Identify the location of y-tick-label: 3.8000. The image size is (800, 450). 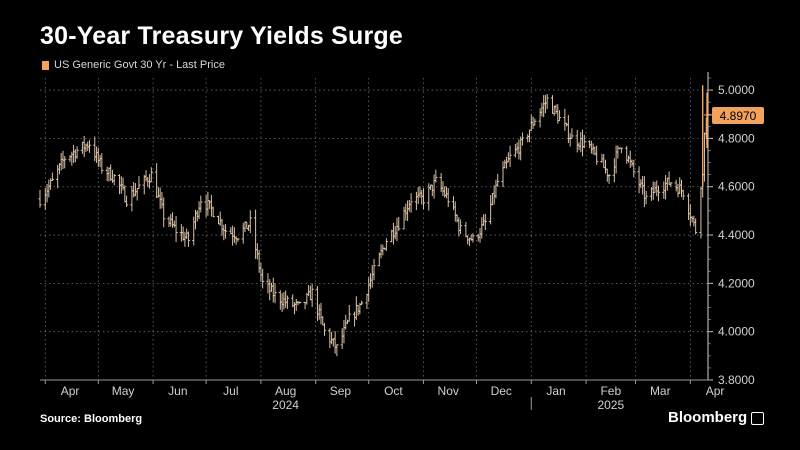
(736, 380).